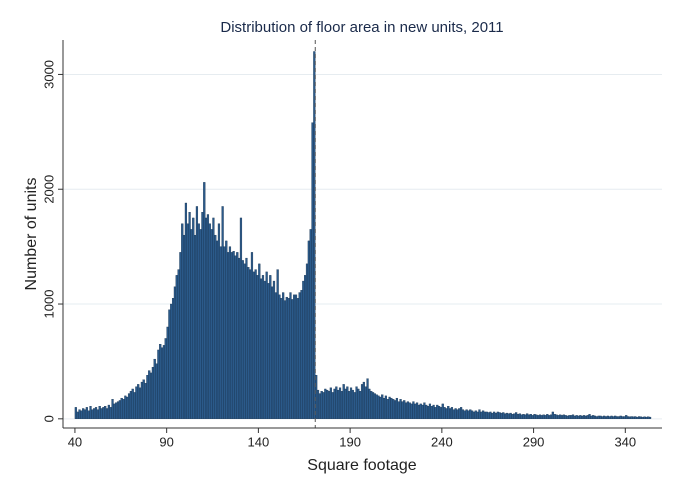 The width and height of the screenshot is (680, 500). What do you see at coordinates (48, 418) in the screenshot?
I see `y-tick-label: 0` at bounding box center [48, 418].